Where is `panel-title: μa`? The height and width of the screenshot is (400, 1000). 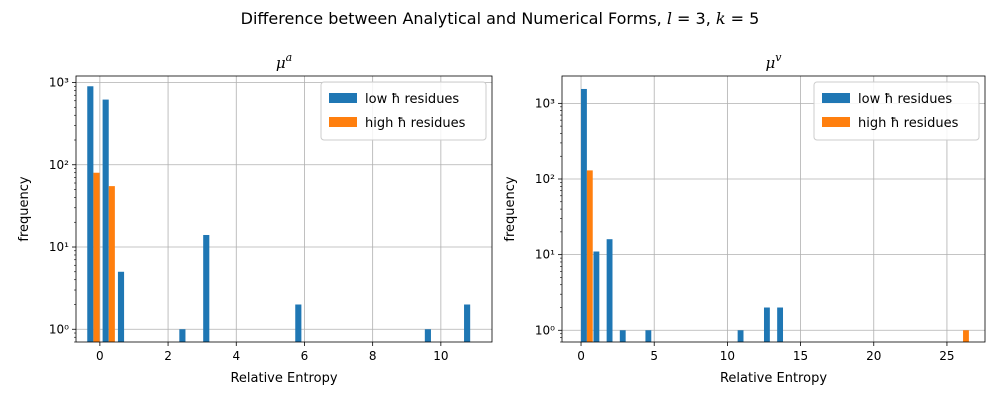 panel-title: μa is located at coordinates (284, 61).